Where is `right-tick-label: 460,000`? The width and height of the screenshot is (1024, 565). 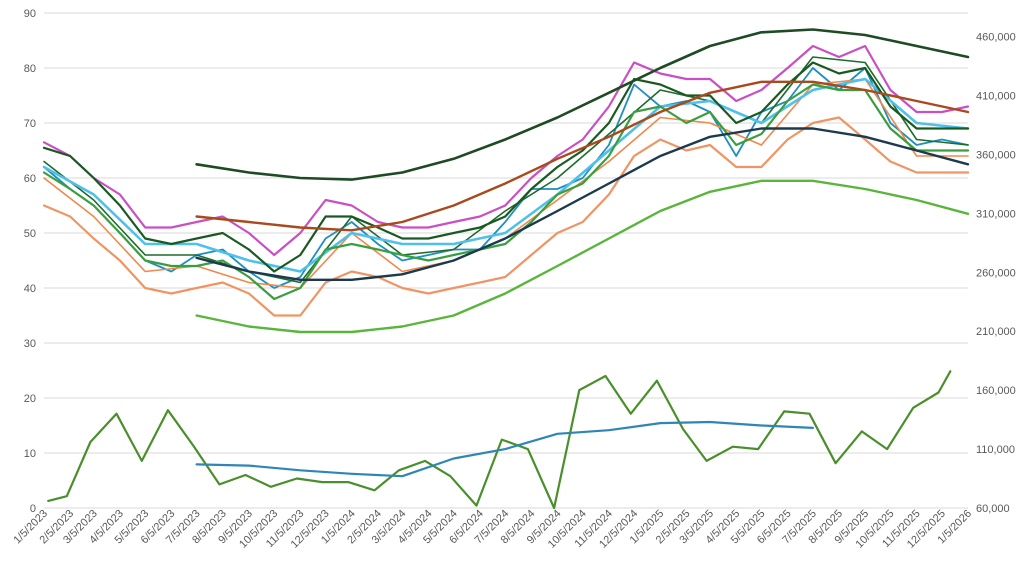
right-tick-label: 460,000 is located at coordinates (996, 38).